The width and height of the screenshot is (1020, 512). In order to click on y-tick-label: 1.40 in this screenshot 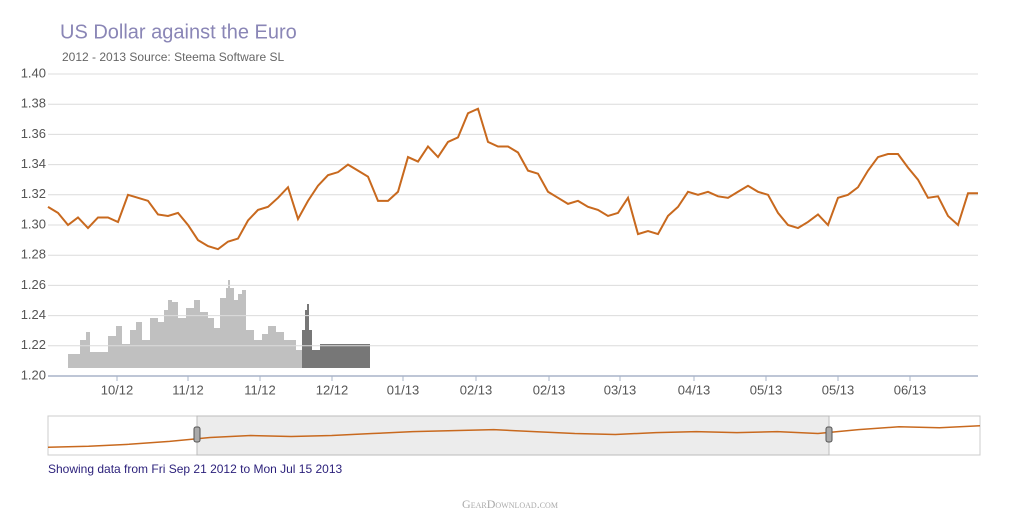, I will do `click(33, 72)`.